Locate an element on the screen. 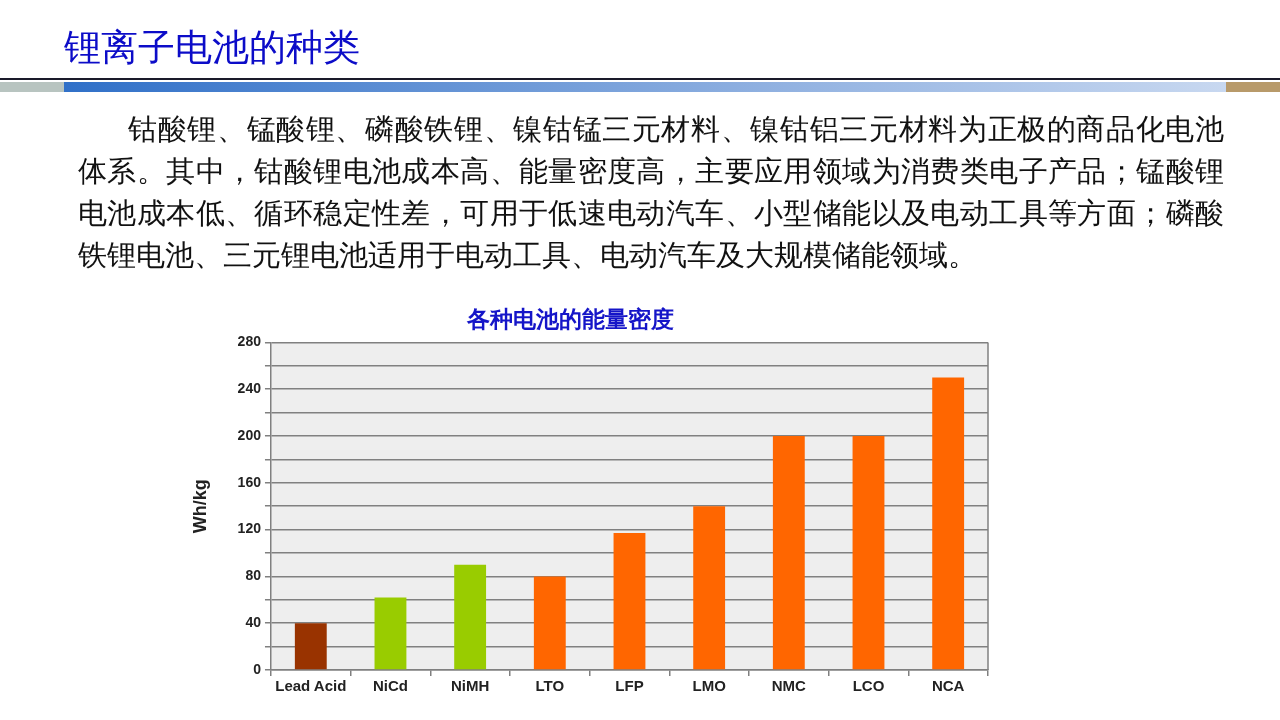 The width and height of the screenshot is (1280, 720). x-tick-label: LTO is located at coordinates (550, 686).